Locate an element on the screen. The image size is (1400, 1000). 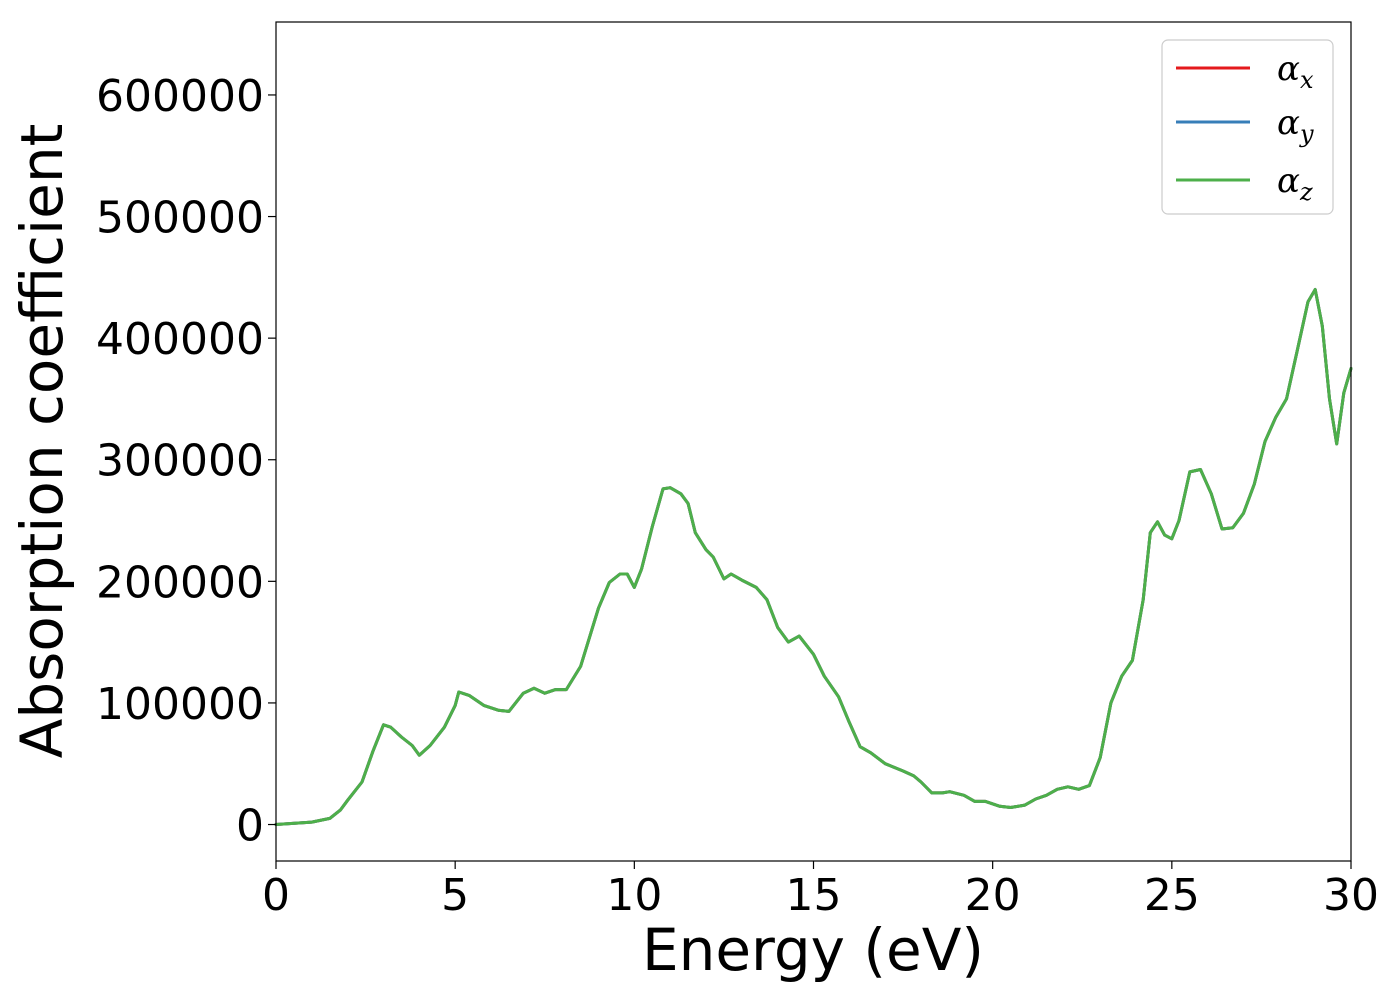
x-axis-ticks: 0 5 10 15 20 25 30 is located at coordinates (820, 891).